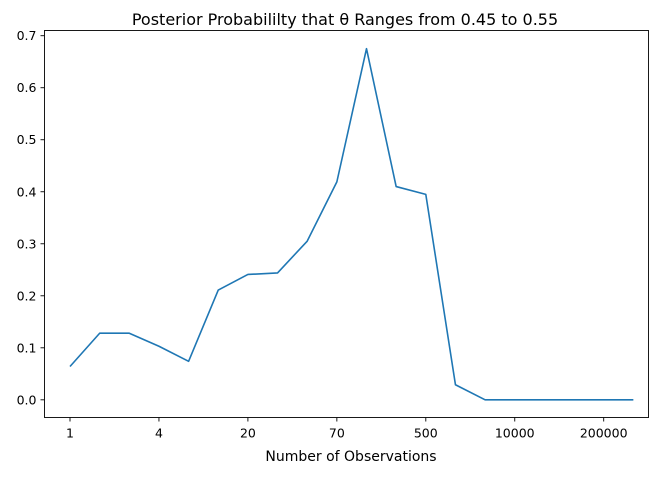 This screenshot has height=478, width=671. I want to click on x-tick-label: 4, so click(159, 433).